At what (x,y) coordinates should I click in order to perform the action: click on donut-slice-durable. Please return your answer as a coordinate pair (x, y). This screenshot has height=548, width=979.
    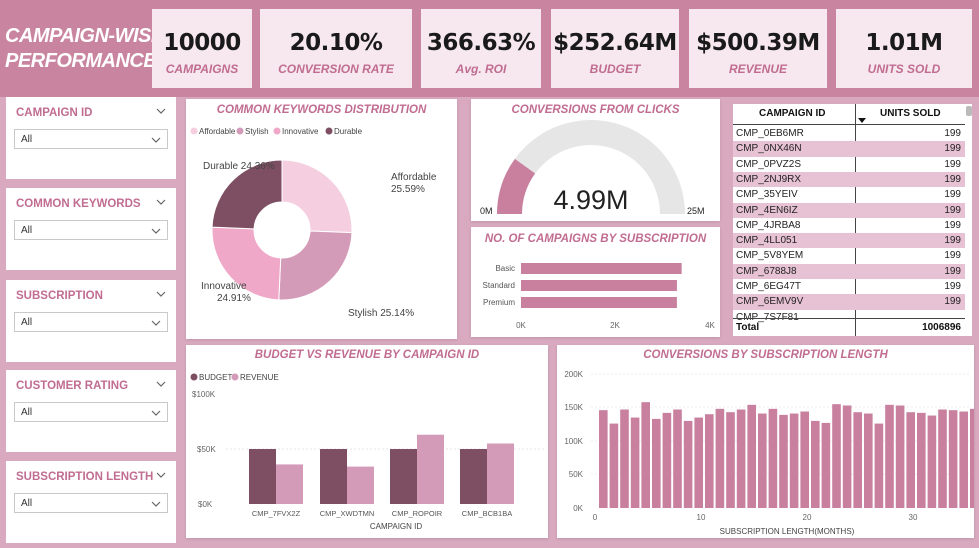
    Looking at the image, I should click on (247, 194).